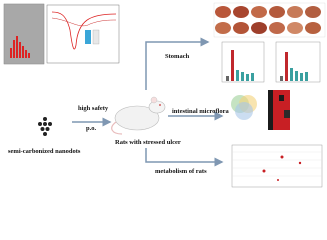 Image resolution: width=327 pixels, height=240 pixels. What do you see at coordinates (269, 20) in the screenshot?
I see `stomach-photos` at bounding box center [269, 20].